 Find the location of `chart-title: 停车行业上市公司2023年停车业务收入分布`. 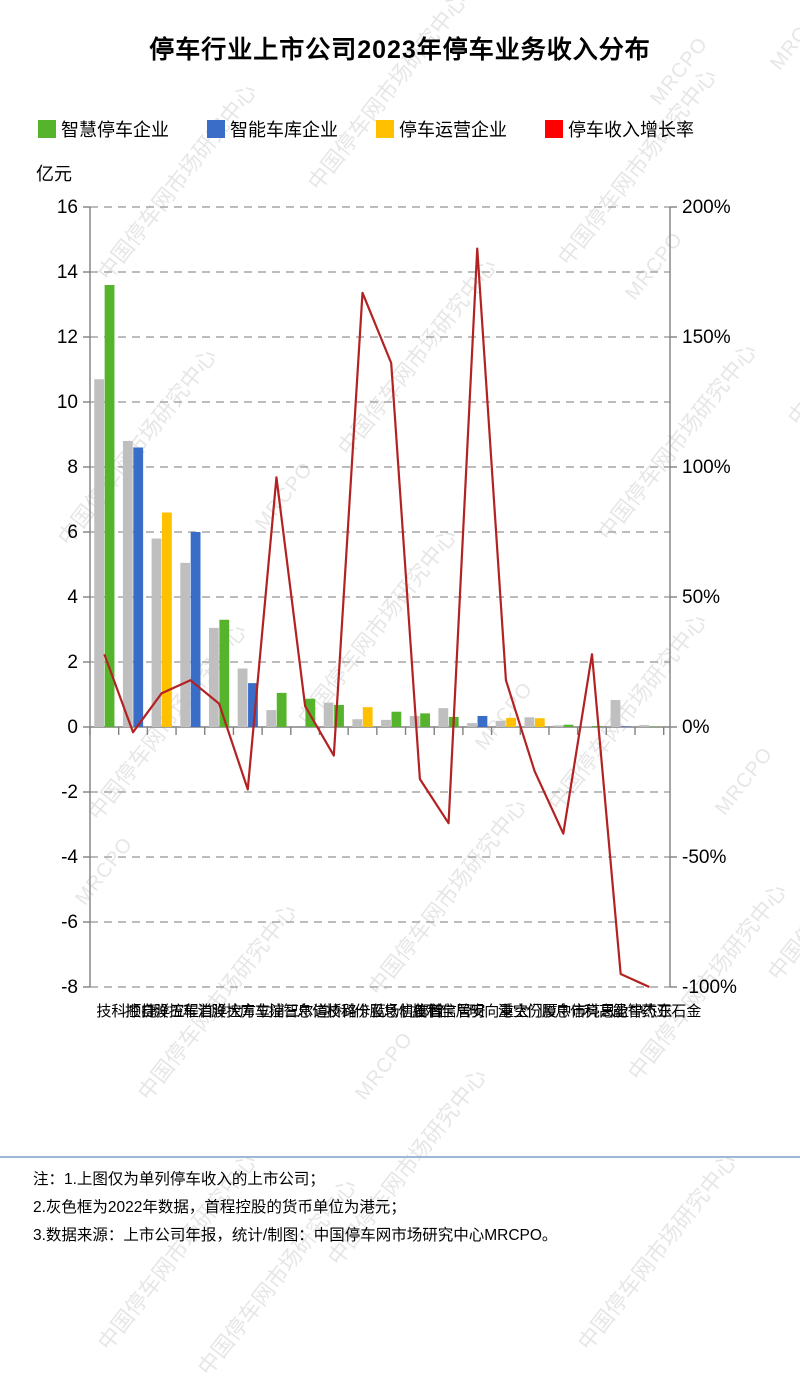

chart-title: 停车行业上市公司2023年停车业务收入分布 is located at coordinates (400, 48).